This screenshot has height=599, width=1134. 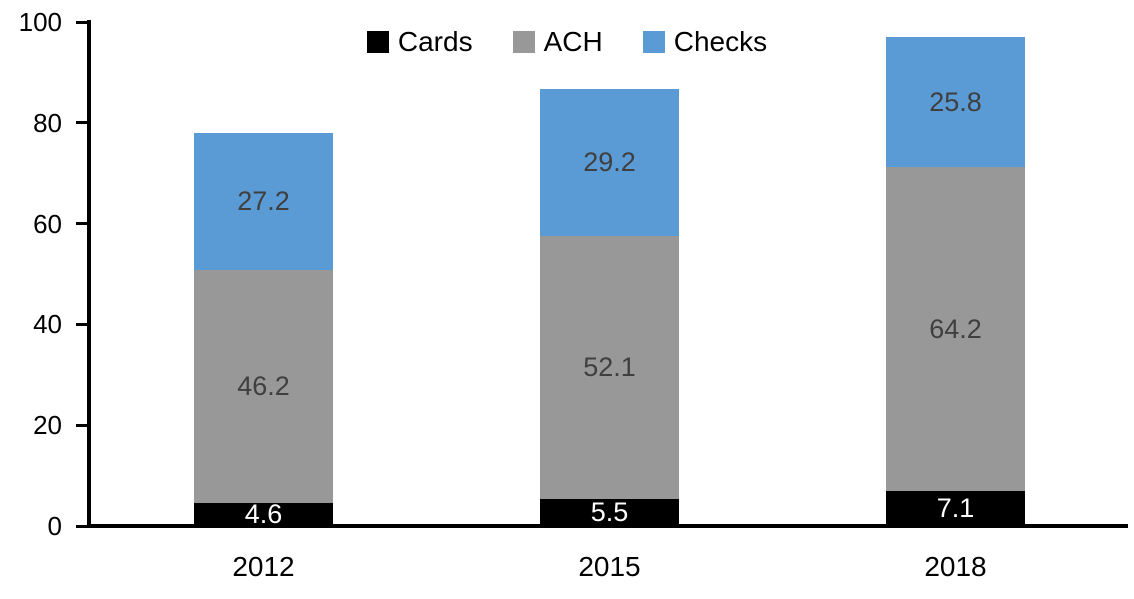 What do you see at coordinates (47, 224) in the screenshot?
I see `y-axis-tick-label: 60` at bounding box center [47, 224].